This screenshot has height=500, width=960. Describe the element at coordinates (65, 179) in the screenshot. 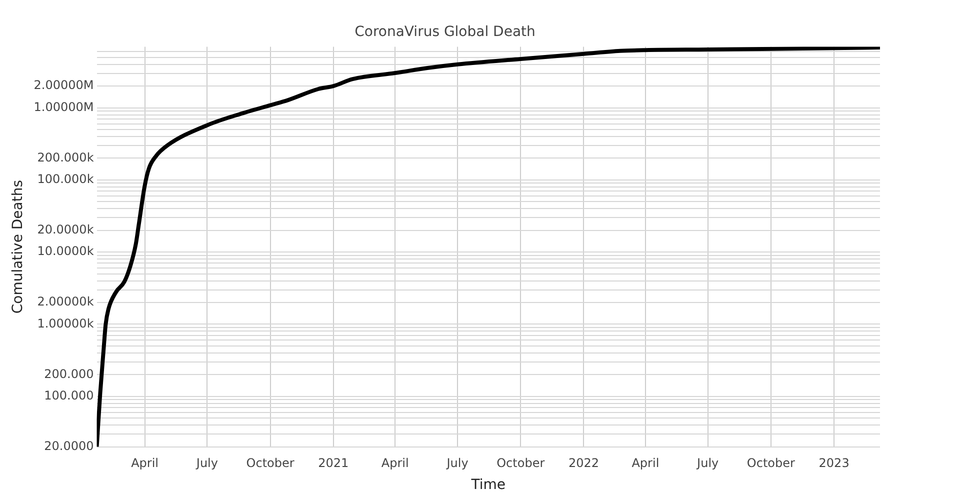

I see `y-tick-label: 100.000k` at that location.